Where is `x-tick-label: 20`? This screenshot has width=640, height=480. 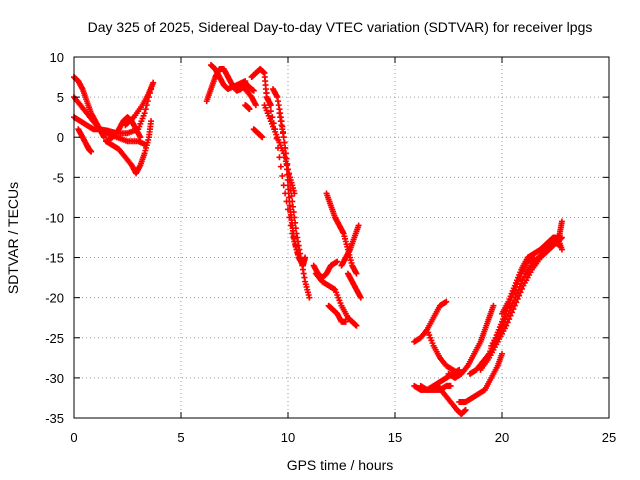 x-tick-label: 20 is located at coordinates (502, 437).